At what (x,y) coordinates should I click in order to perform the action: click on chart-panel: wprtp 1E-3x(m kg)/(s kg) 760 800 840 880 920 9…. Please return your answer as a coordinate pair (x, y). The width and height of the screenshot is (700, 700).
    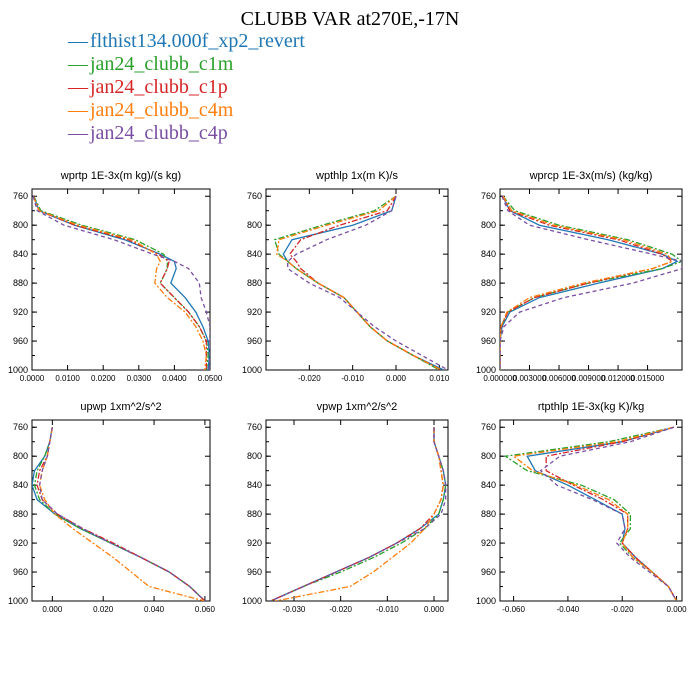
    Looking at the image, I should click on (115, 276).